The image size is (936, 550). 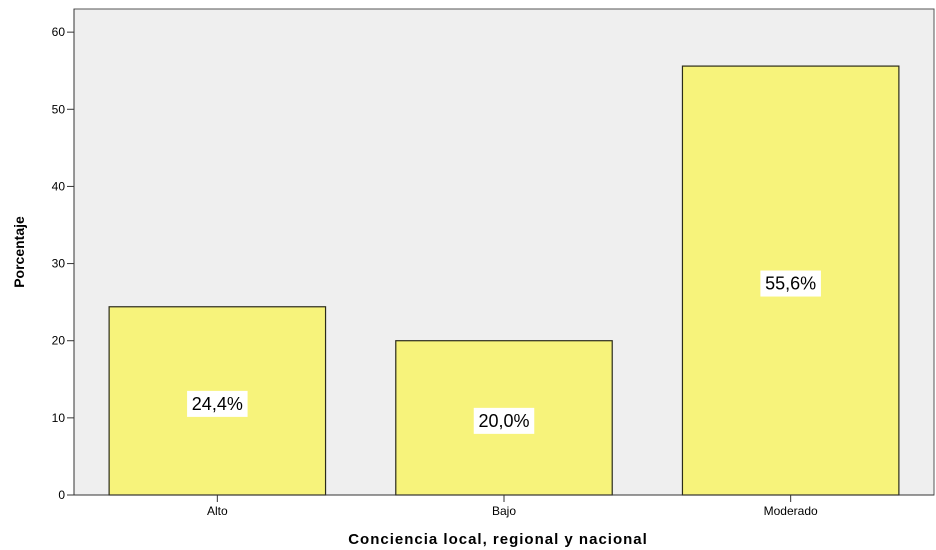 What do you see at coordinates (217, 511) in the screenshot?
I see `x-tick-label: Alto` at bounding box center [217, 511].